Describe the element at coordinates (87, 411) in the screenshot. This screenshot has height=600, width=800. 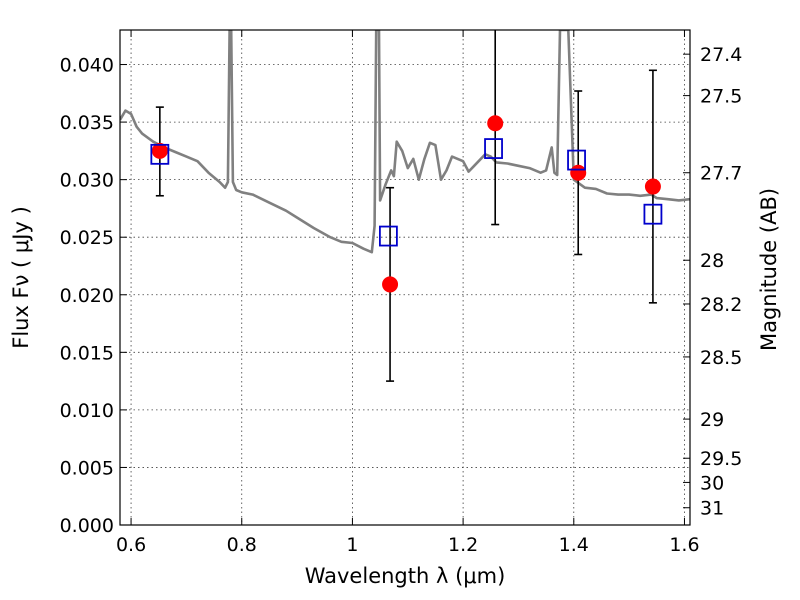
I see `y-tick-label: 0.010` at that location.